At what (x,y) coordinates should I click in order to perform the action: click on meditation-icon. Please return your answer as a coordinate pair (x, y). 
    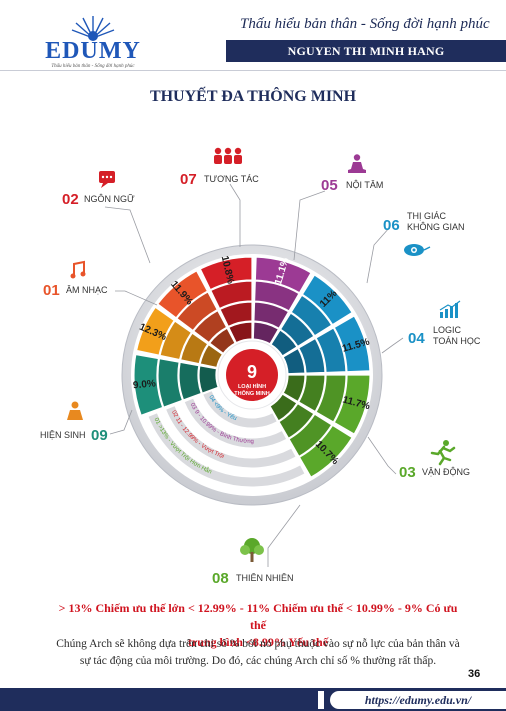
    Looking at the image, I should click on (357, 163).